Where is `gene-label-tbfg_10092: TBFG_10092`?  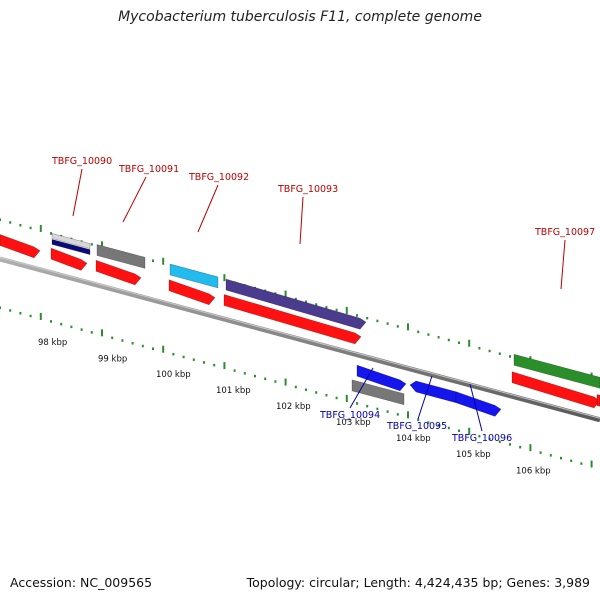
gene-label-tbfg_10092: TBFG_10092 is located at coordinates (218, 177).